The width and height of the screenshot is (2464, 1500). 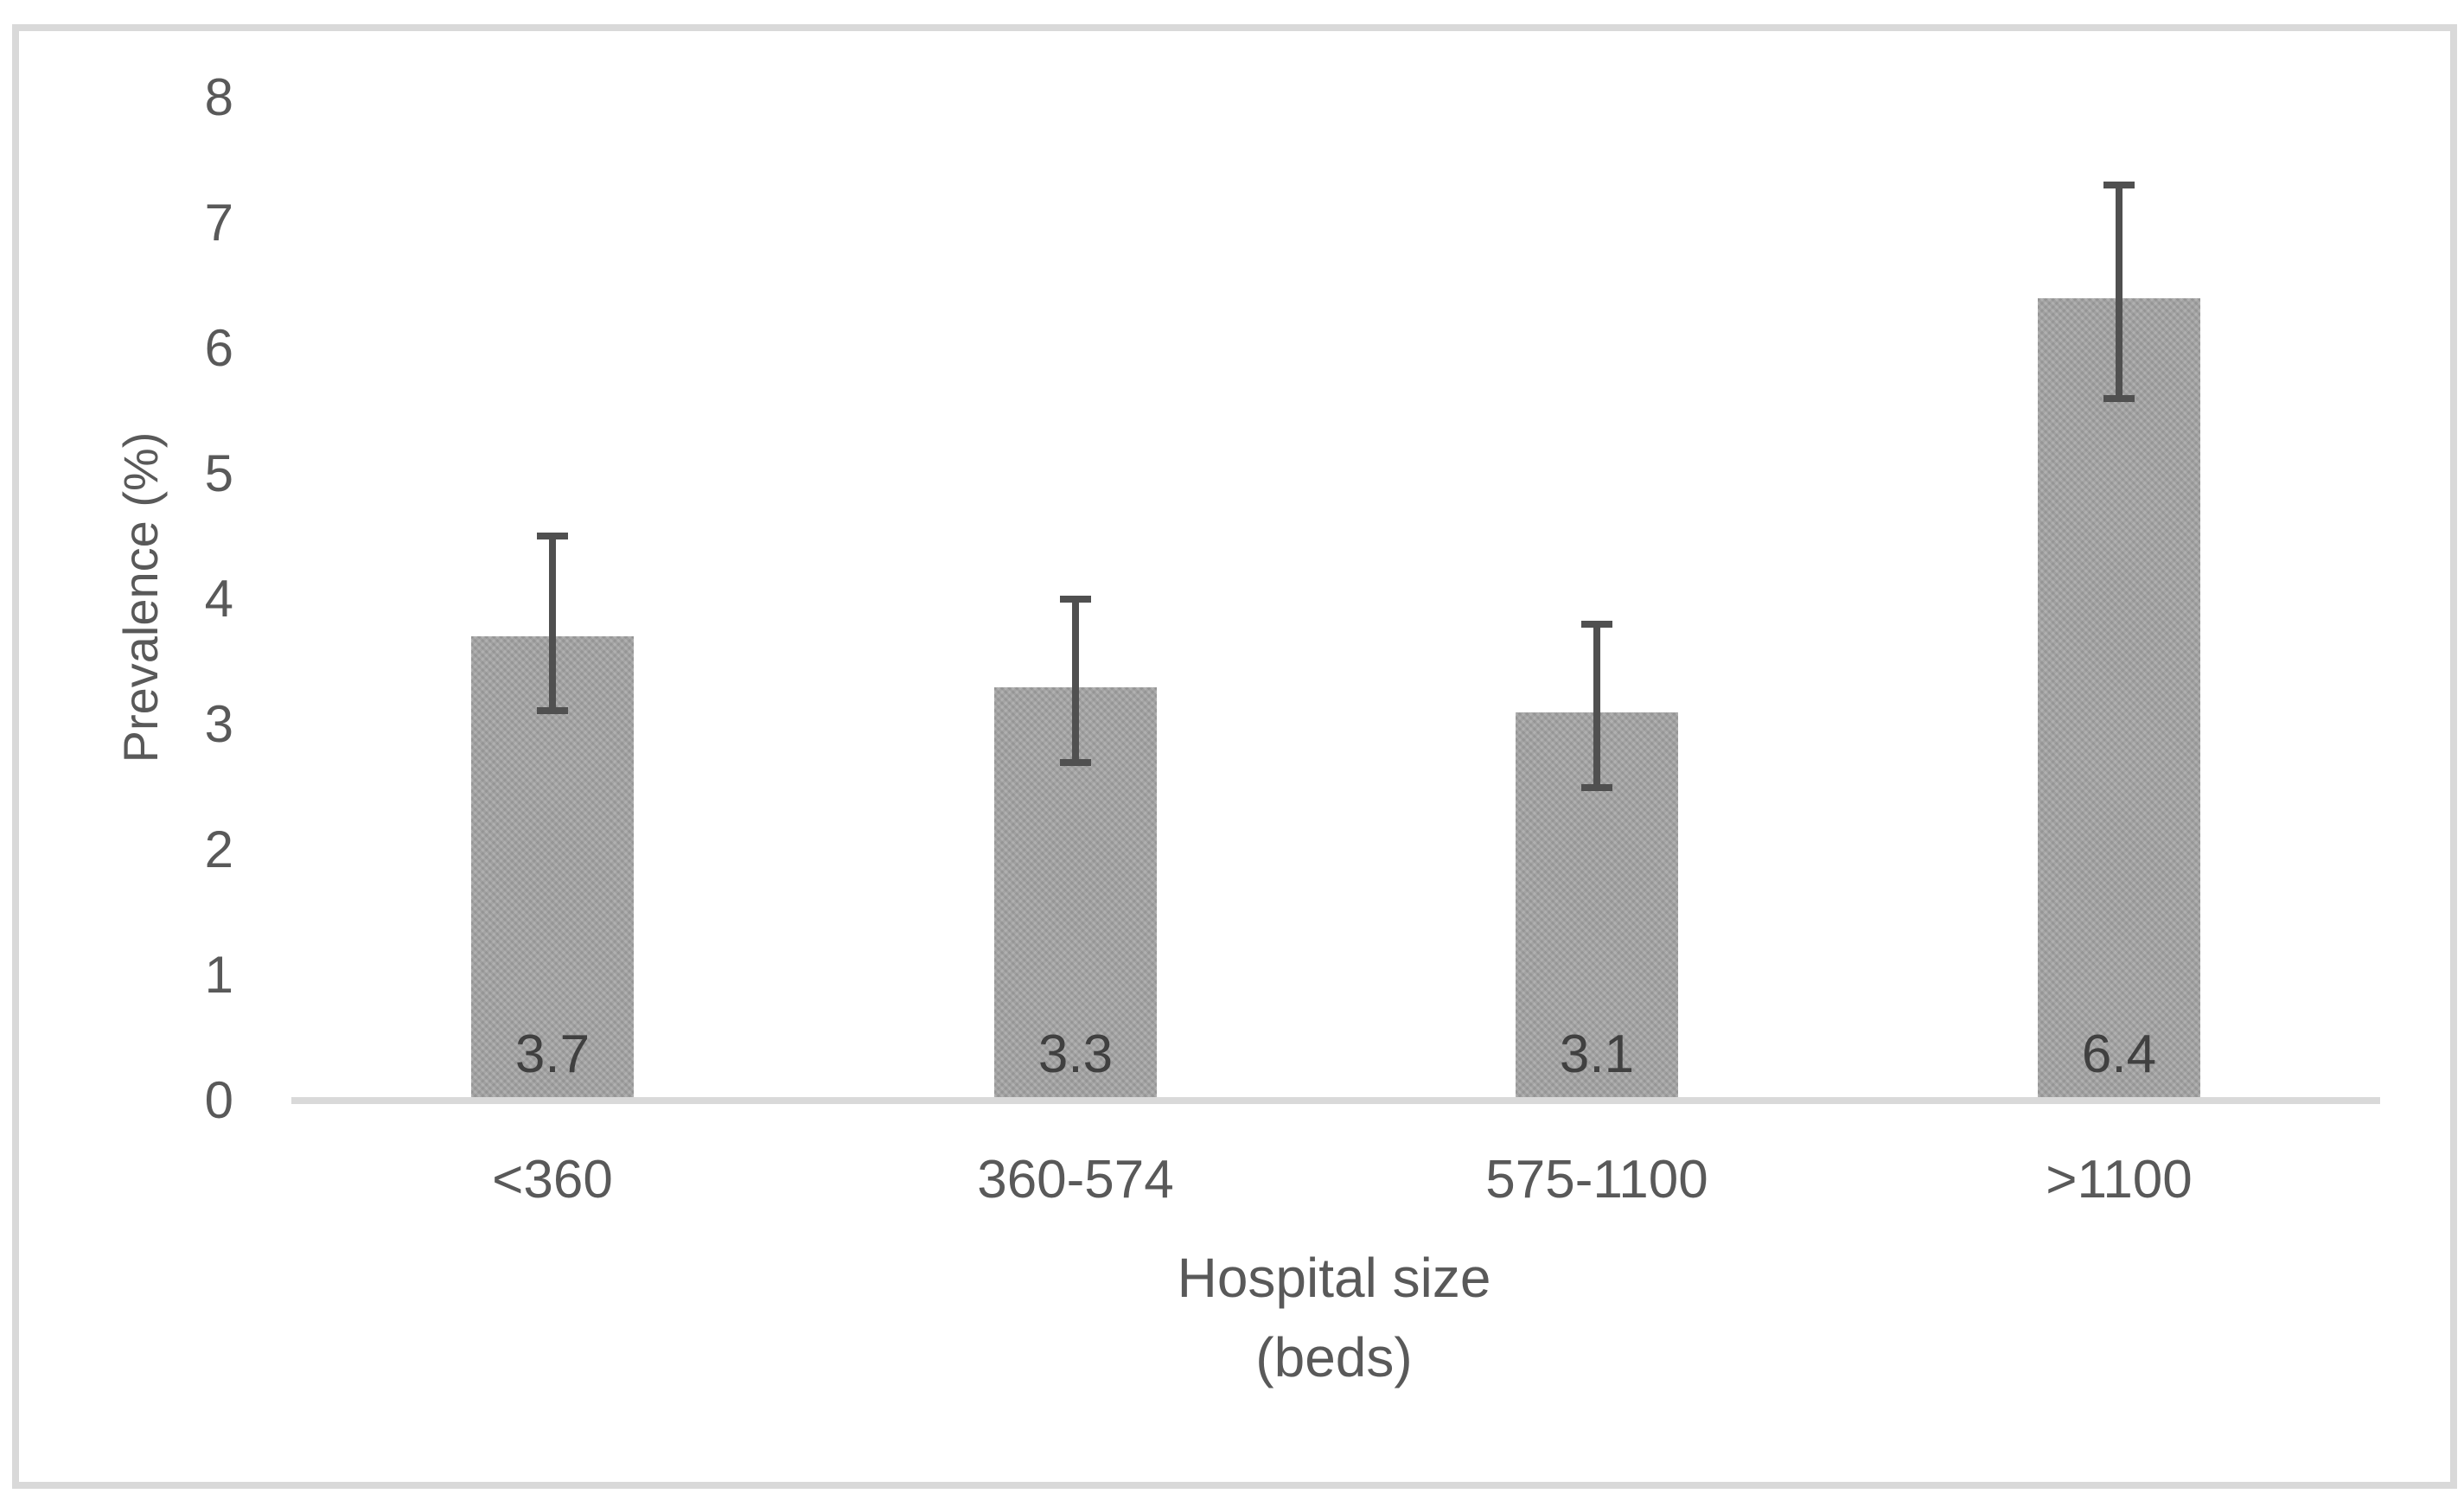 What do you see at coordinates (552, 1180) in the screenshot?
I see `x-tick-lt-360: <360` at bounding box center [552, 1180].